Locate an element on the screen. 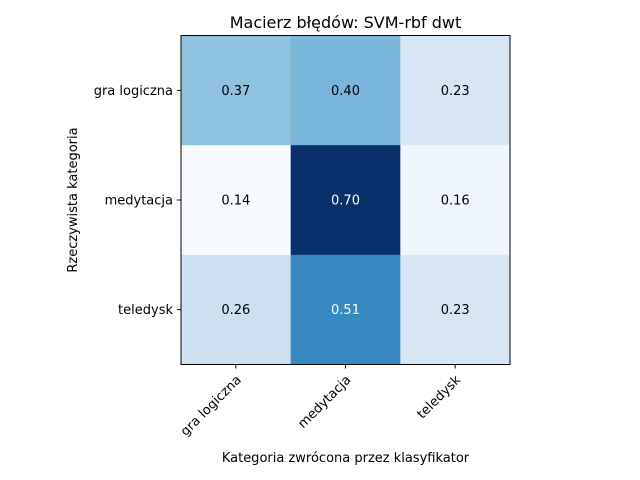 Image resolution: width=640 pixels, height=480 pixels. x-tick-label: gra logiczna is located at coordinates (211, 406).